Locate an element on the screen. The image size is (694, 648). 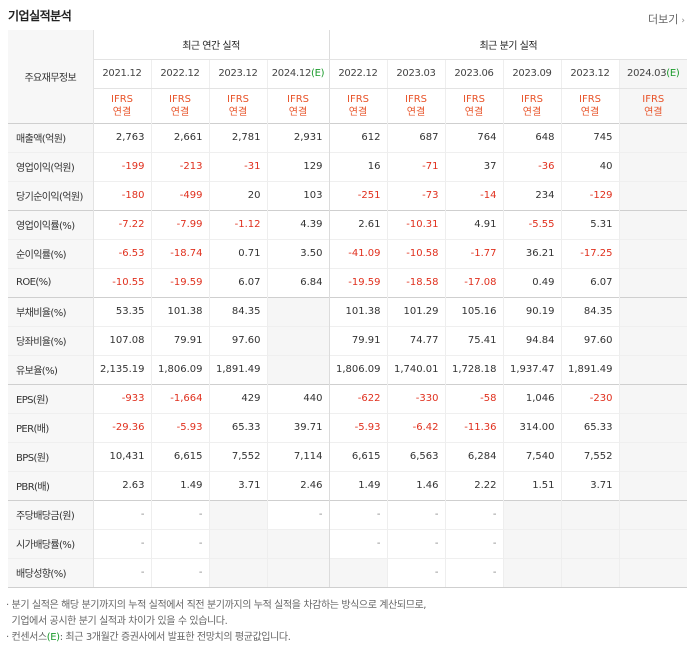
period-header: 2024.03(E) is located at coordinates (653, 74).